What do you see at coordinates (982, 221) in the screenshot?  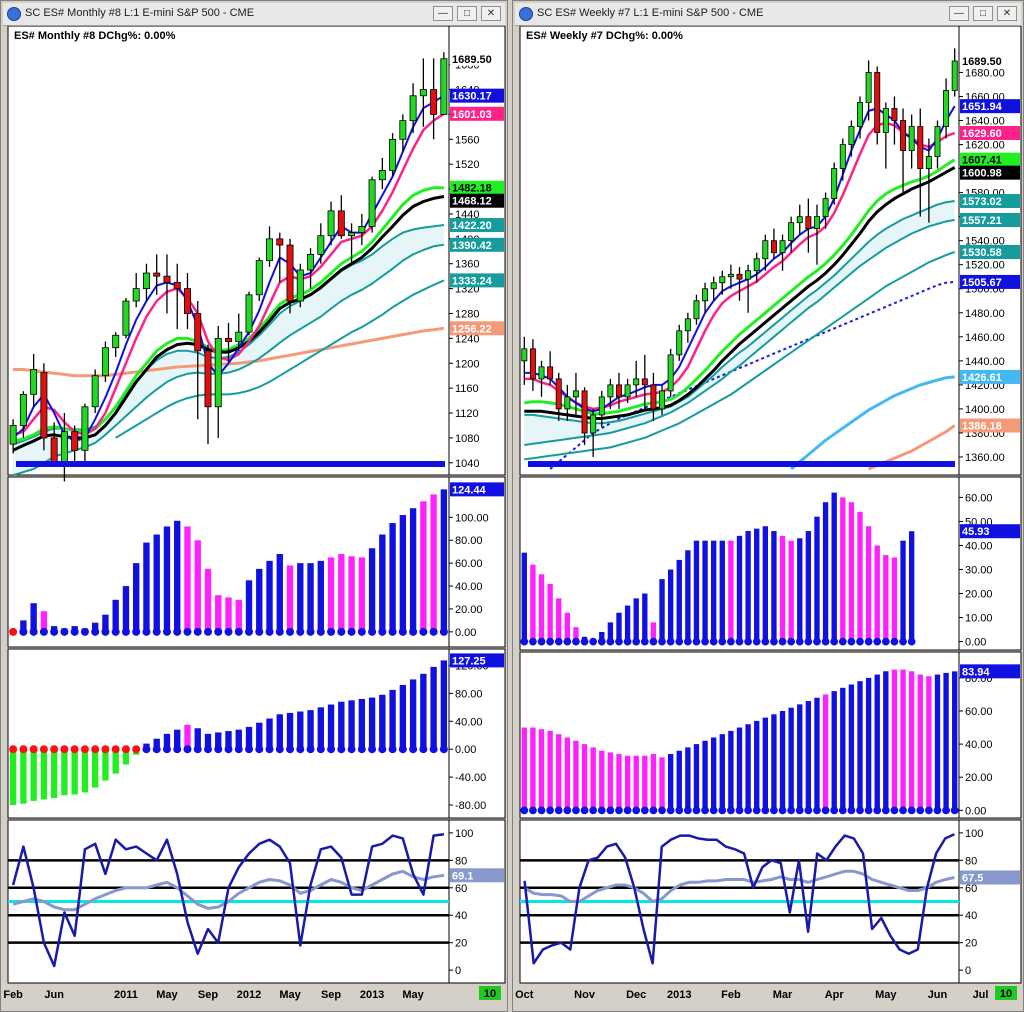 I see `price-label-6: 1557.21` at bounding box center [982, 221].